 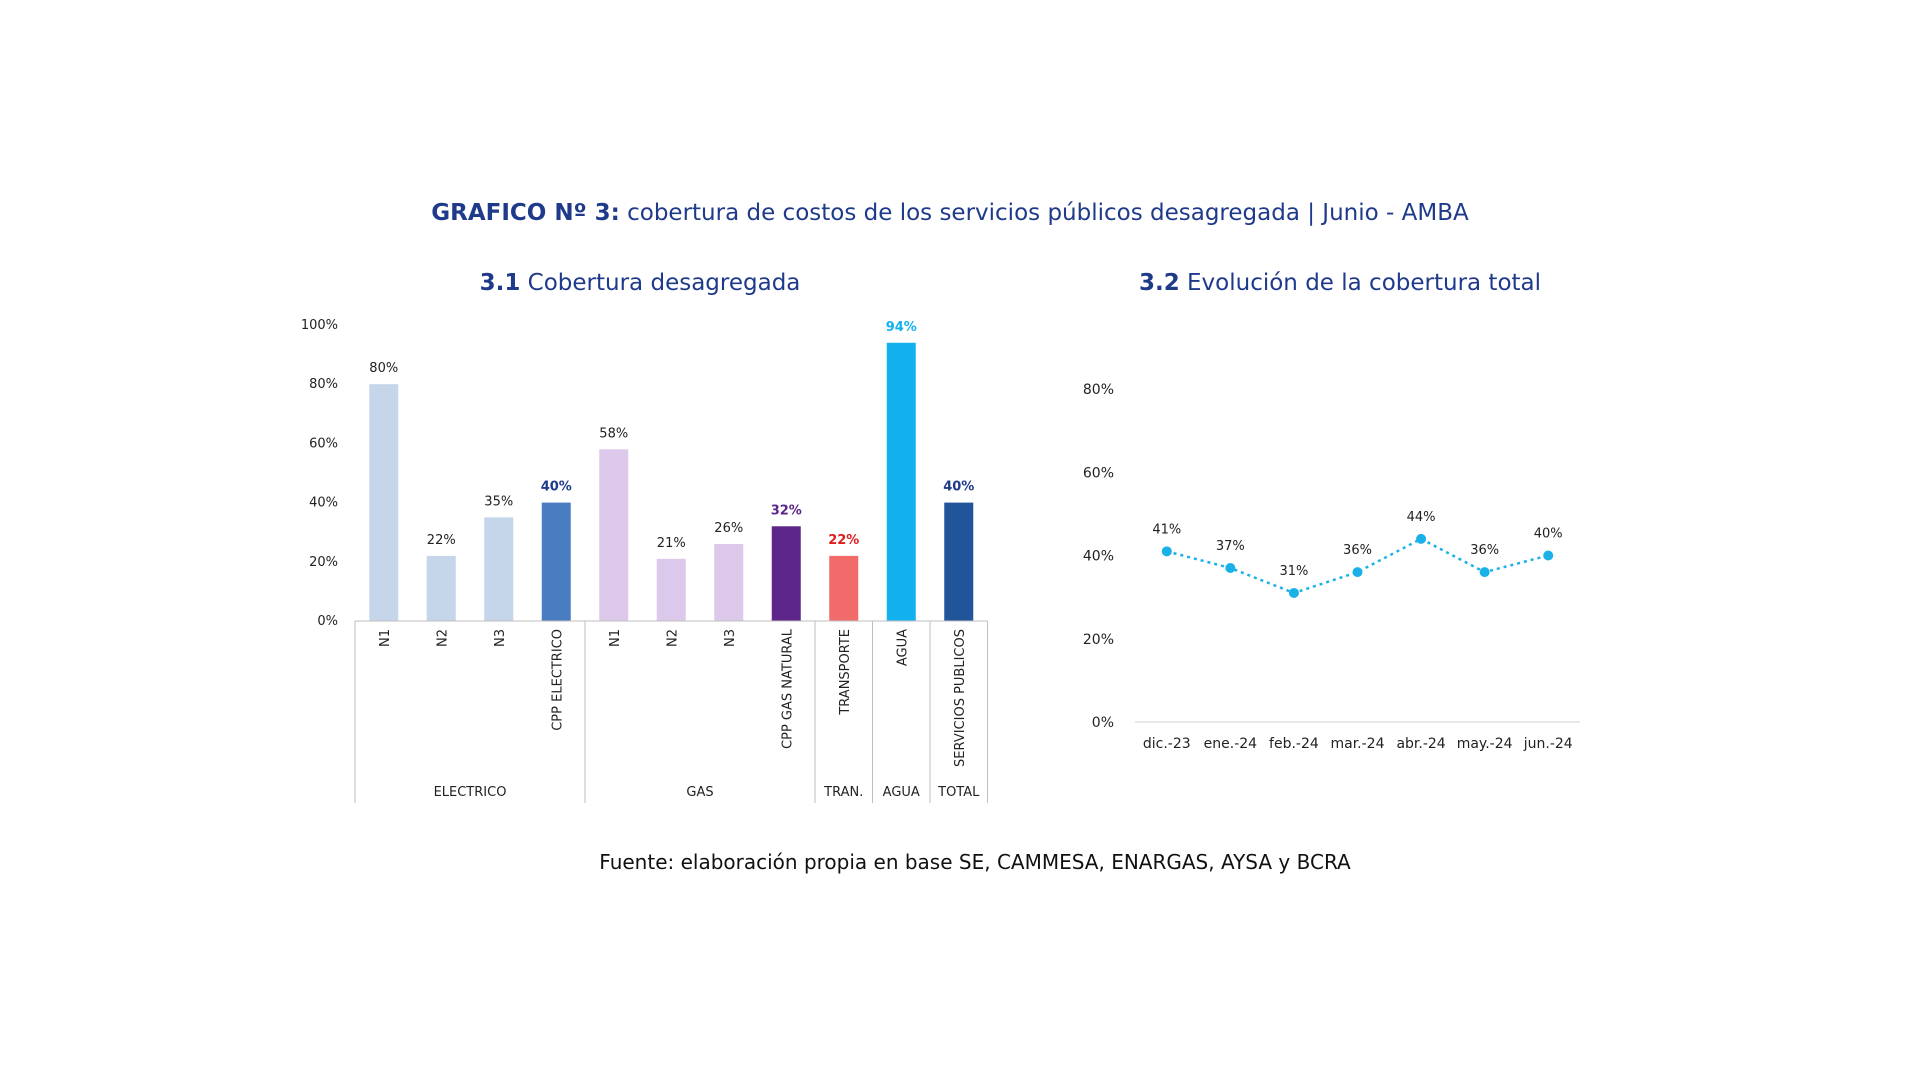 What do you see at coordinates (500, 283) in the screenshot?
I see `bar-chart-title-number: 3.1` at bounding box center [500, 283].